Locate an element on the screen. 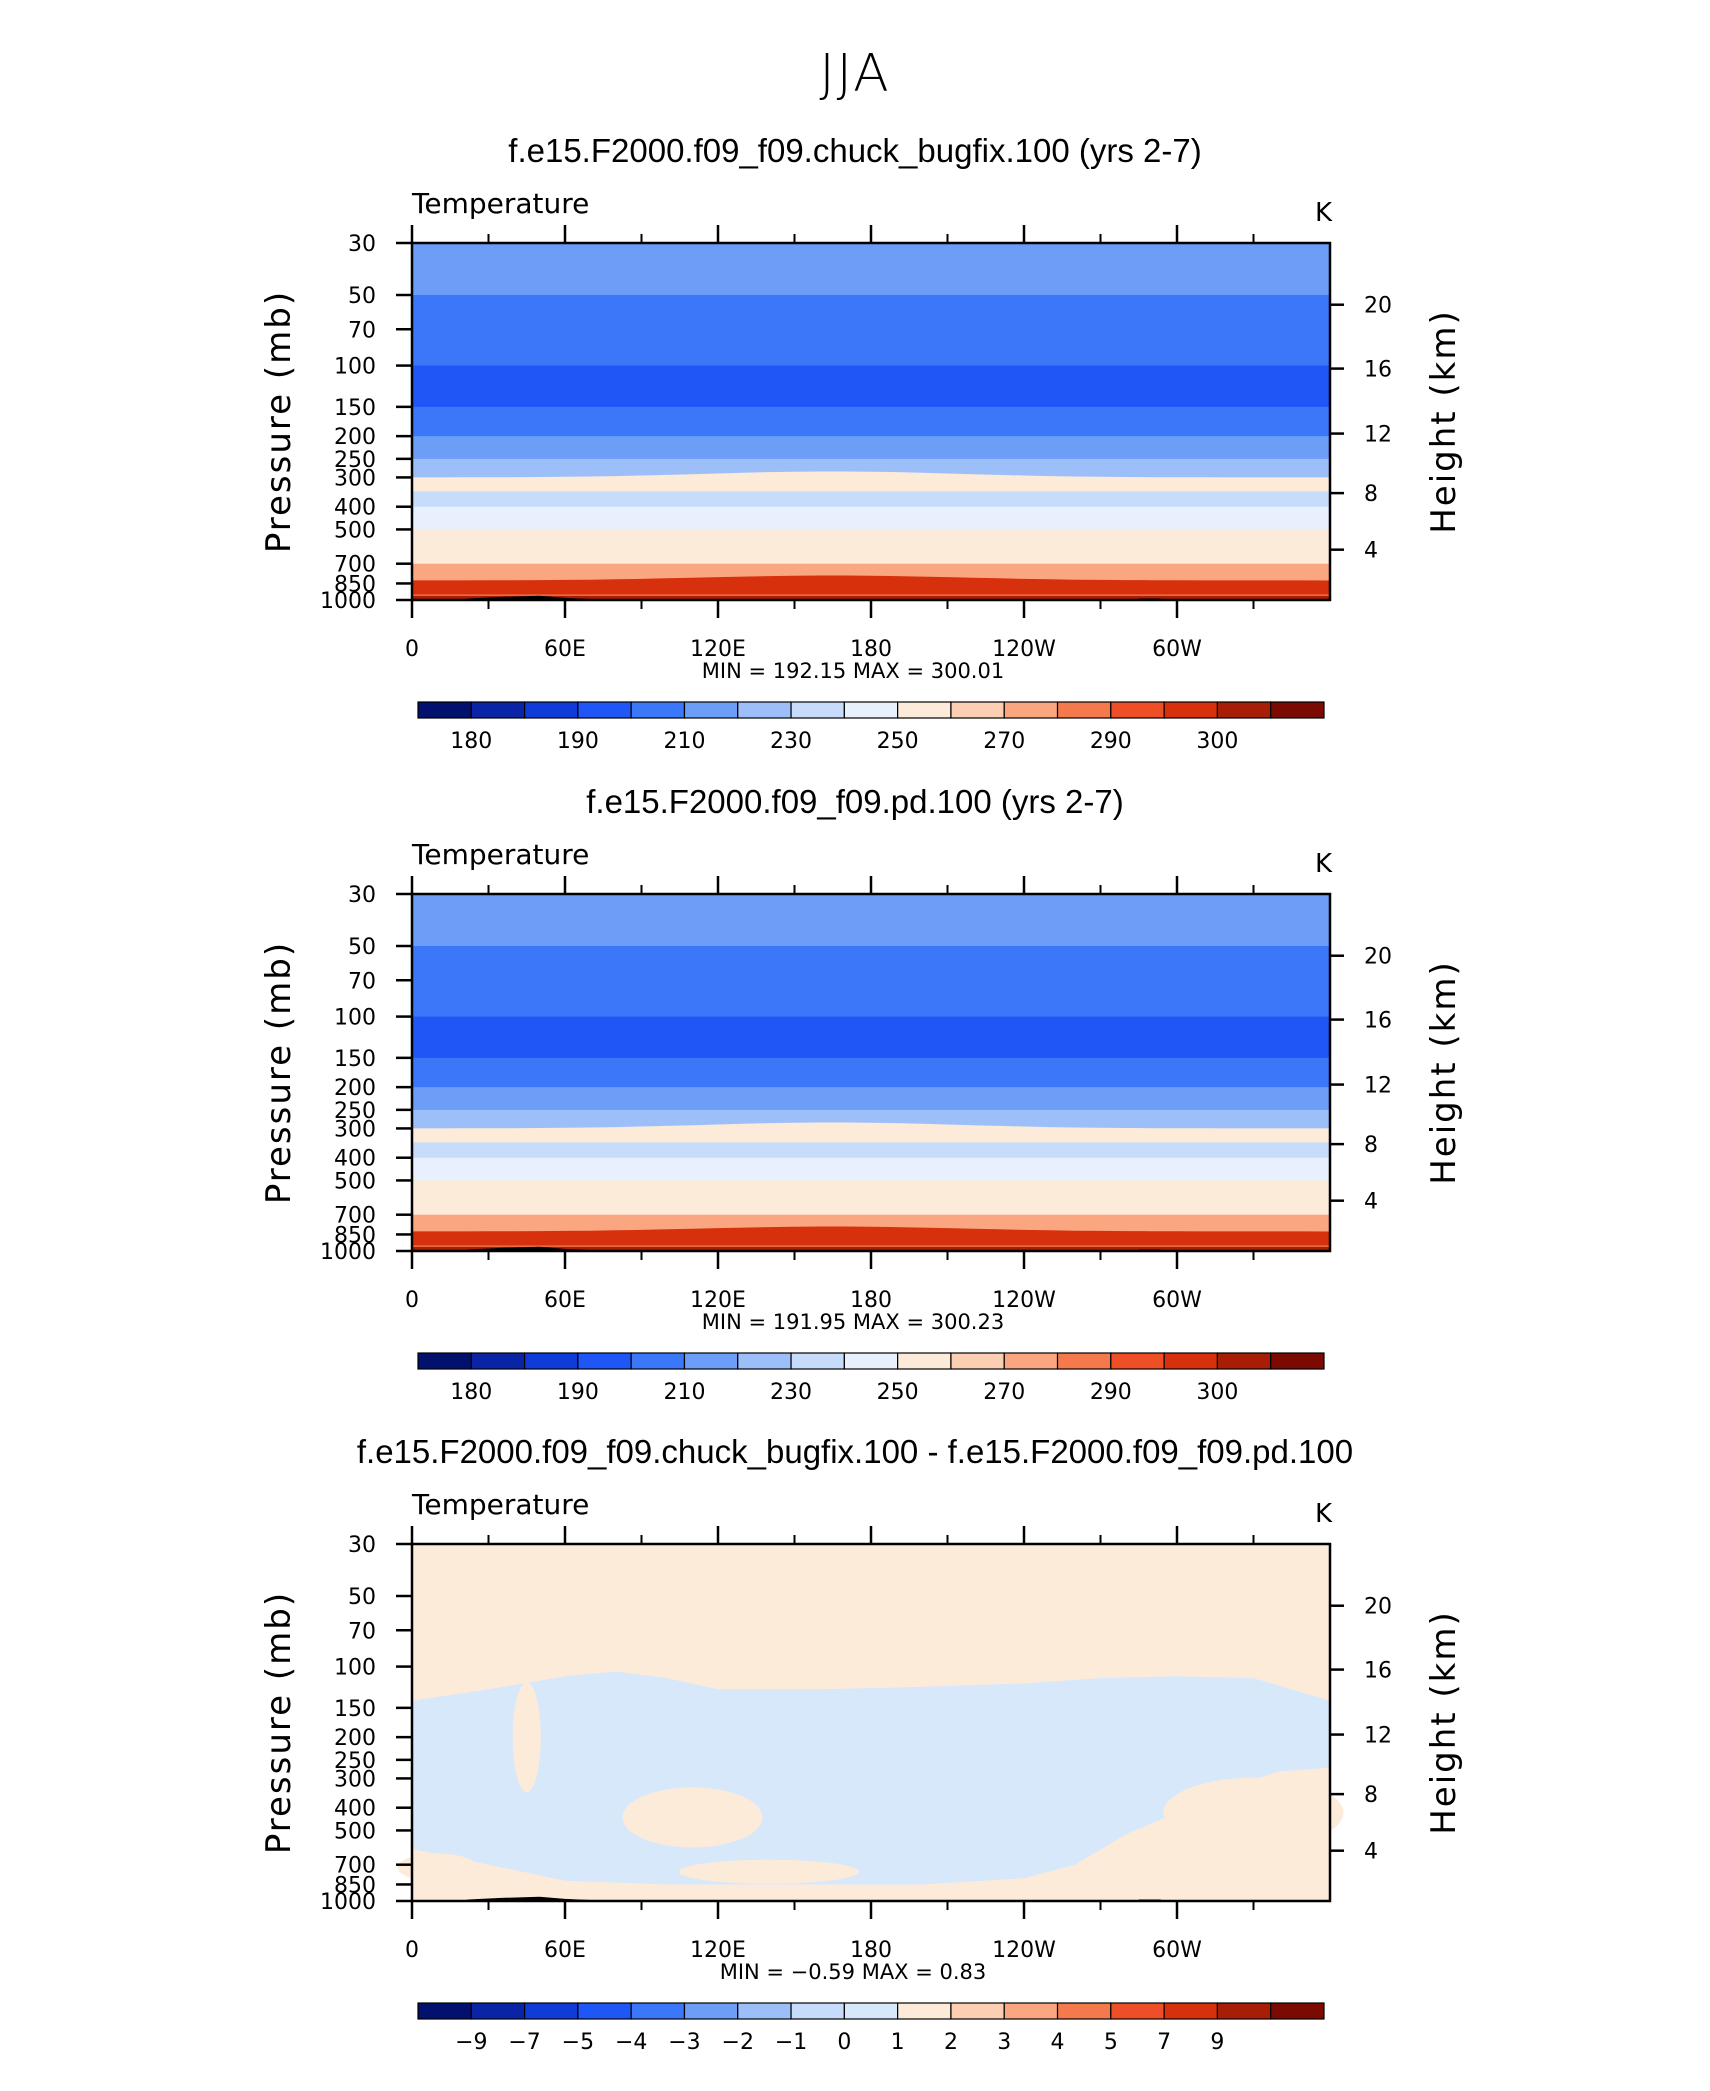 The width and height of the screenshot is (1710, 2091). positive-region is located at coordinates (769, 1871).